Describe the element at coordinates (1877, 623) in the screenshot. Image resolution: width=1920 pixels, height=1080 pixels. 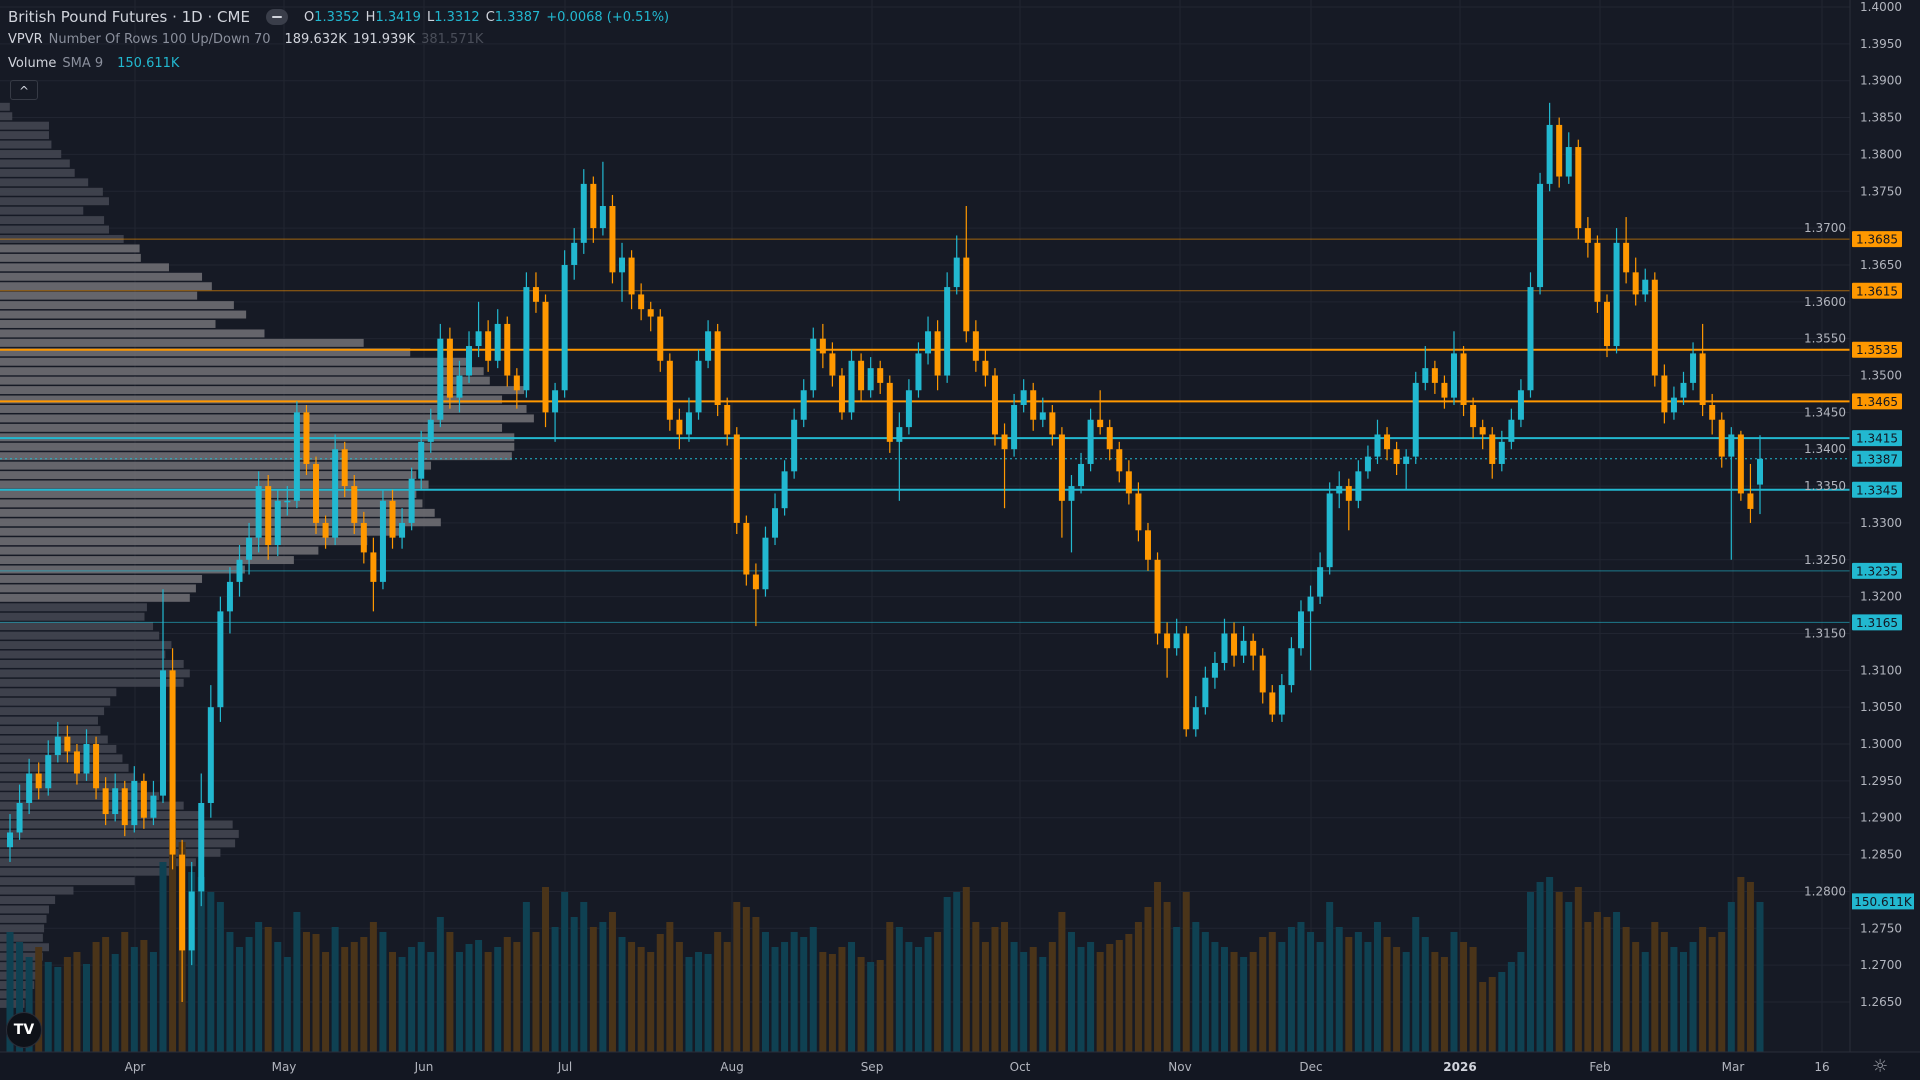
I see `level-price-label: 1.3165` at that location.